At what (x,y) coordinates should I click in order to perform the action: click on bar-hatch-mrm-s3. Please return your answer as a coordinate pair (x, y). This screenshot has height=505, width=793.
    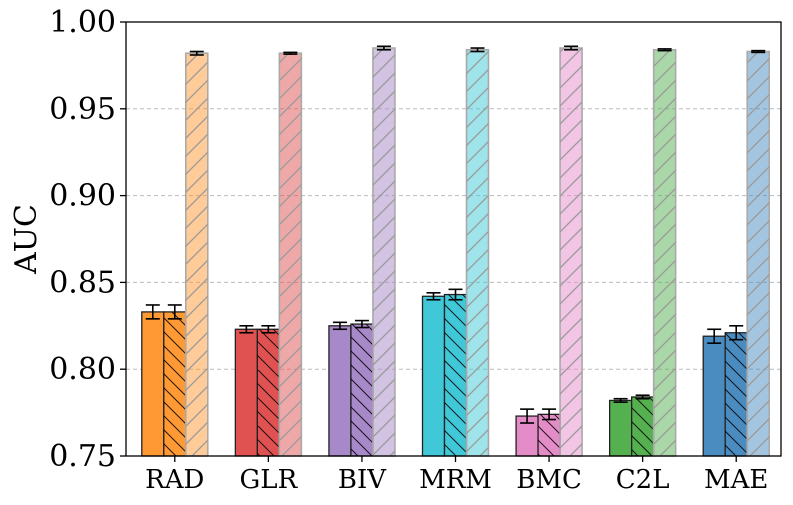
    Looking at the image, I should click on (477, 252).